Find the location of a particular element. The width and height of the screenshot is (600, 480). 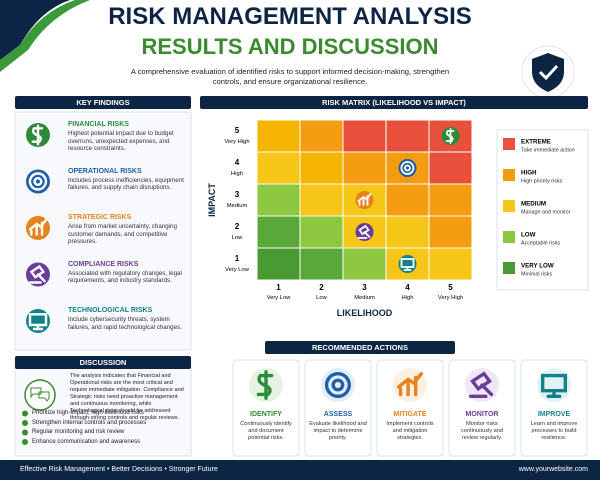

title: RISK MANAGEMENT ANALYSIS is located at coordinates (290, 16).